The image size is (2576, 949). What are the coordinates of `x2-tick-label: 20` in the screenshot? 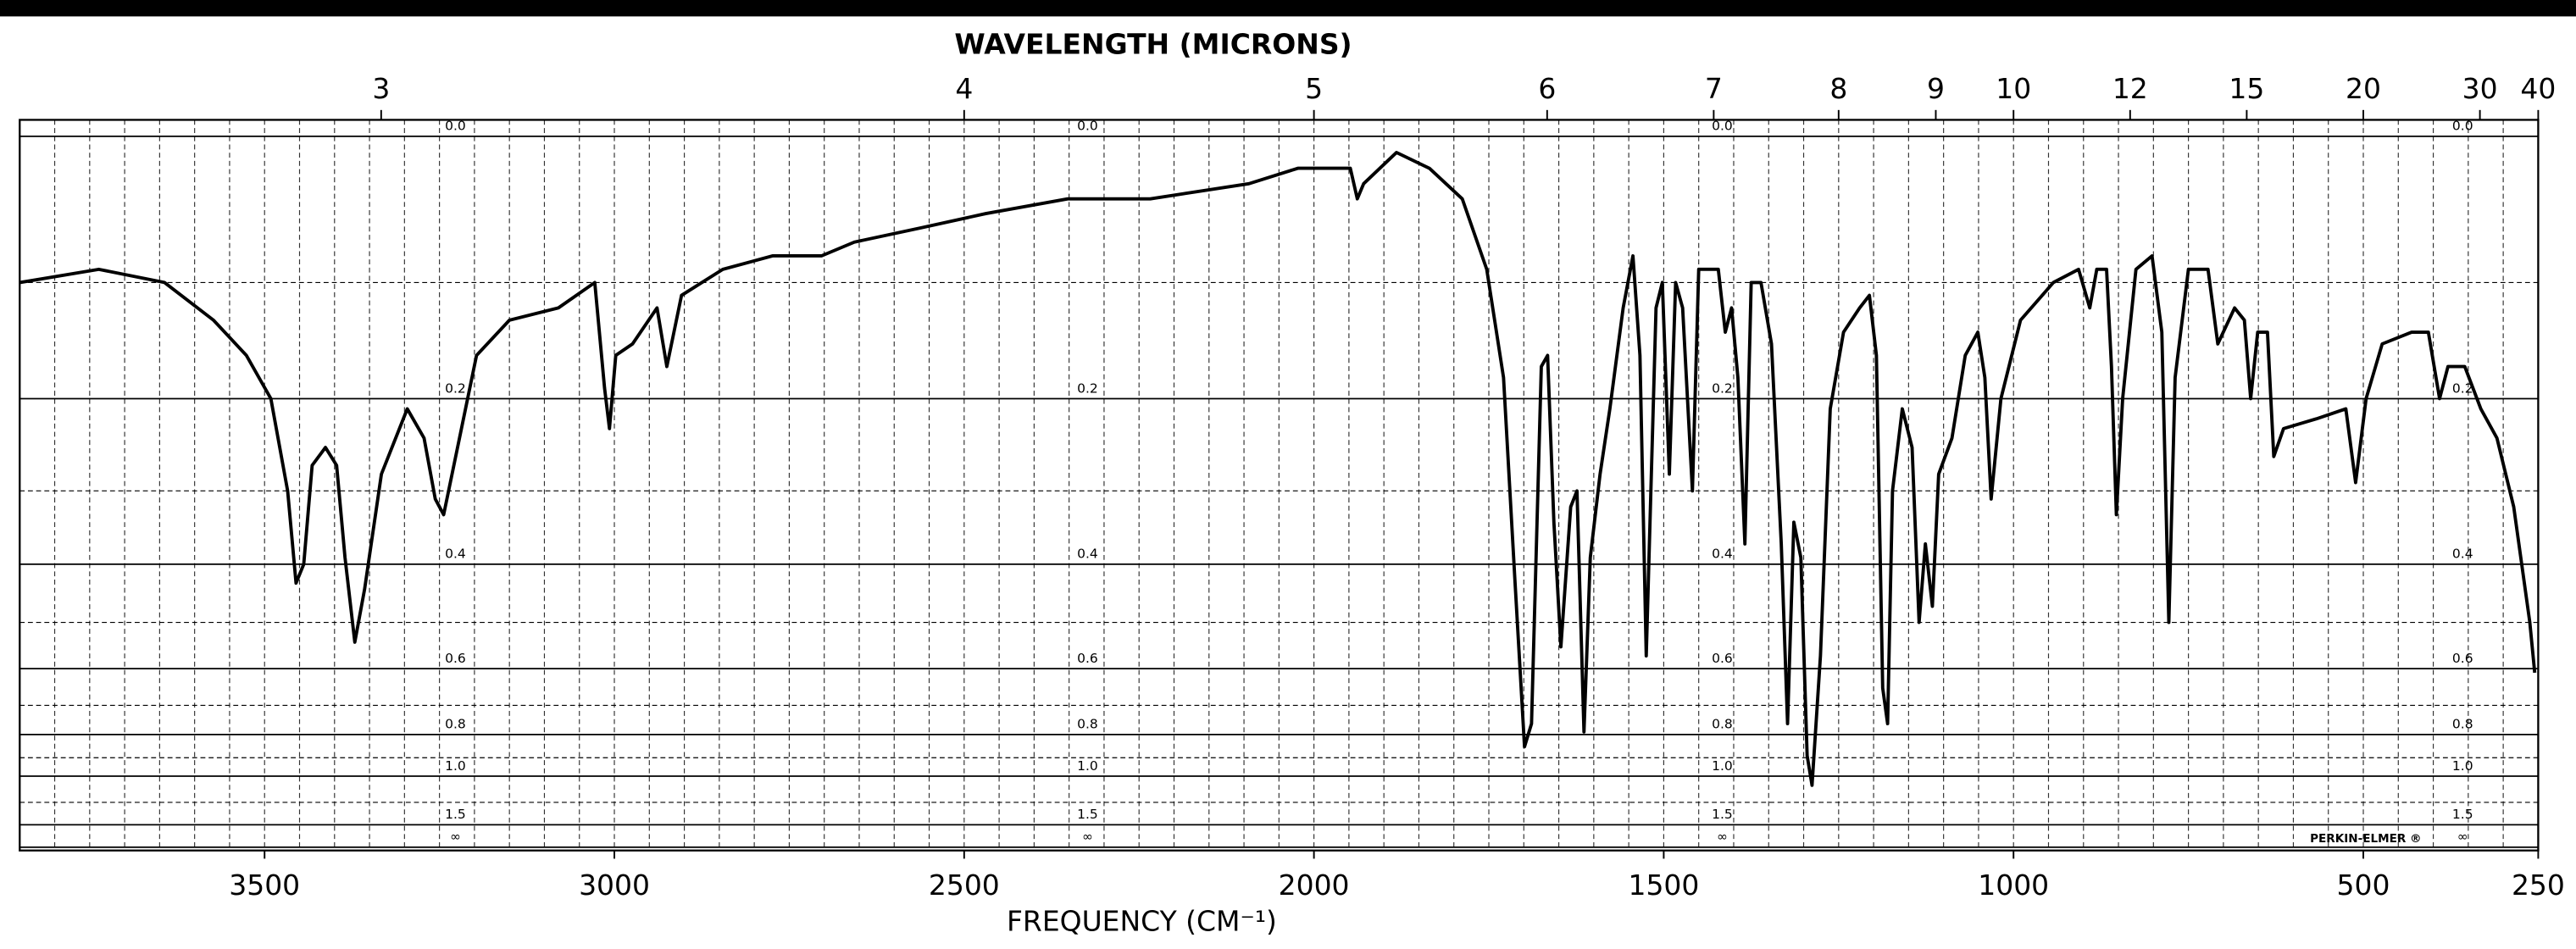 It's located at (2363, 88).